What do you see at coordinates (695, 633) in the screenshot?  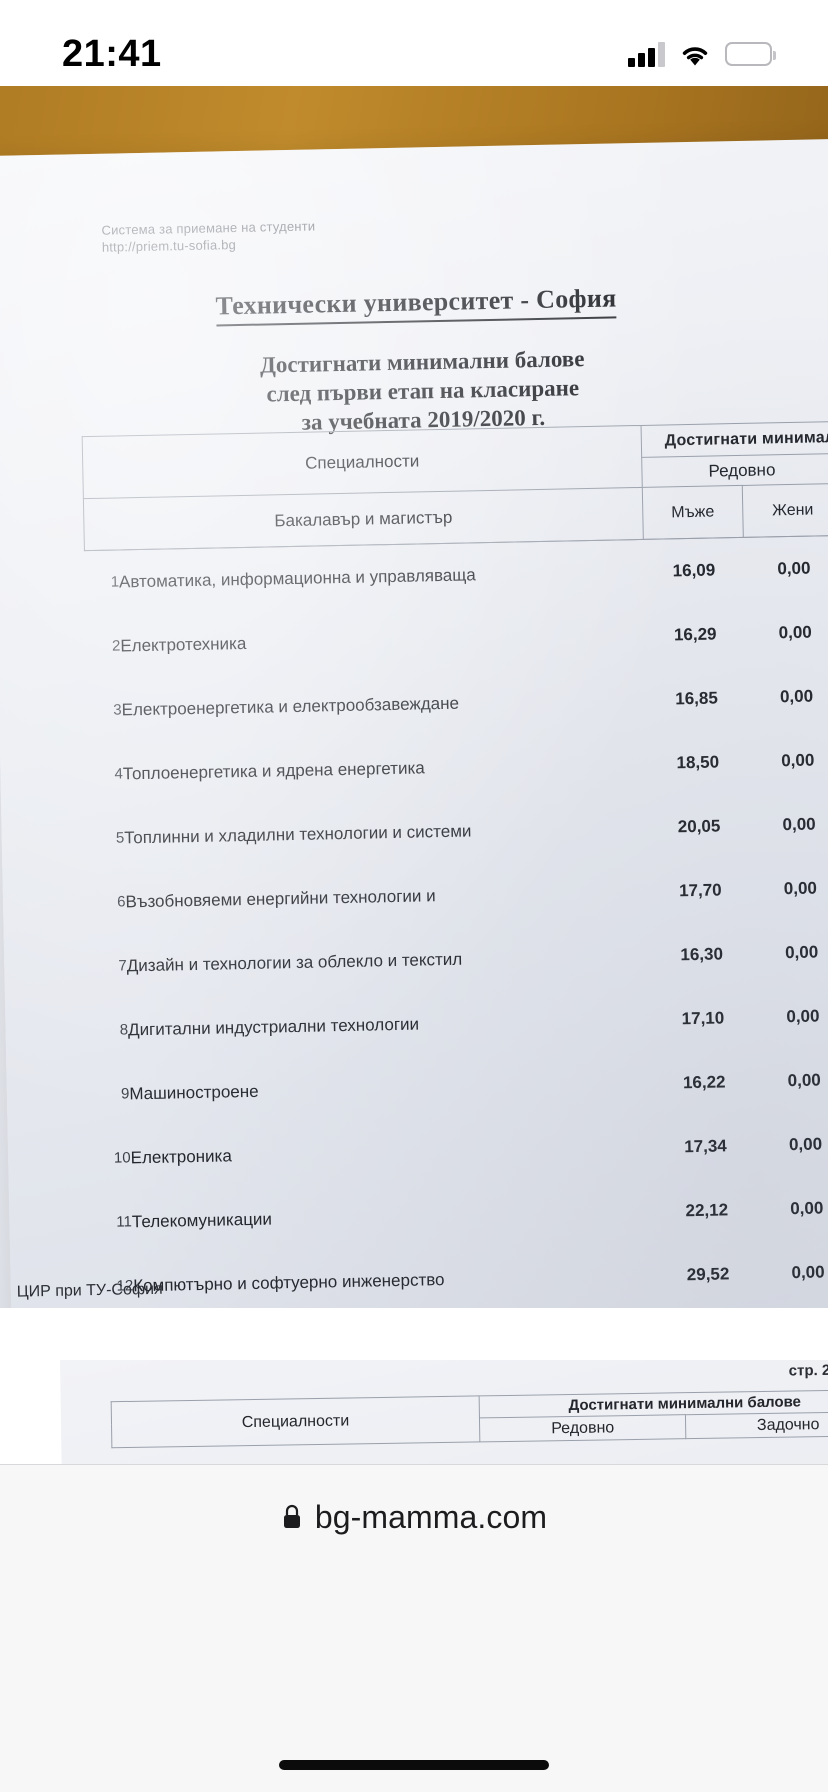 I see `row-score-full-time-men: 16,29` at bounding box center [695, 633].